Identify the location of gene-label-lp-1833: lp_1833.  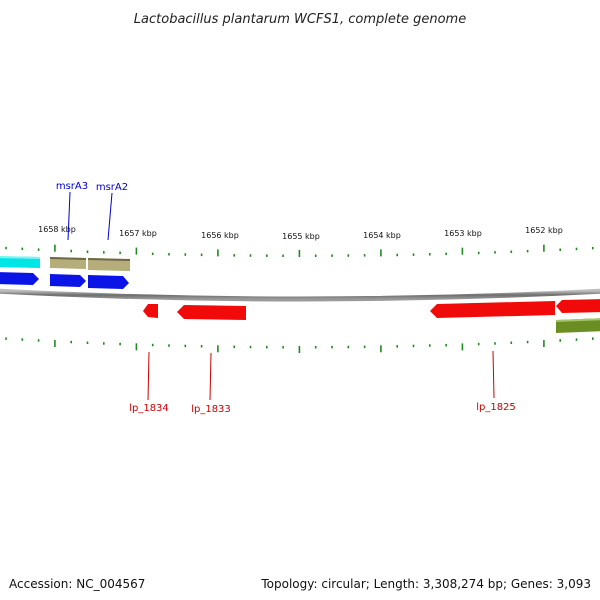
(211, 409).